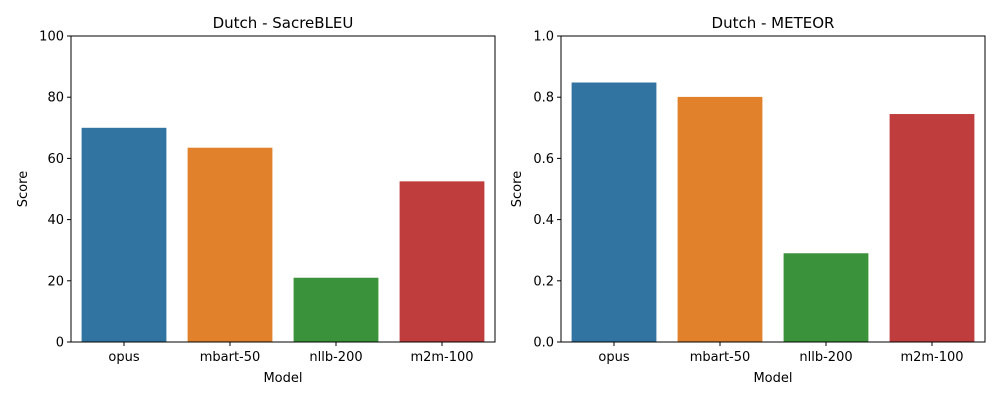  Describe the element at coordinates (283, 23) in the screenshot. I see `chart-title-sacrebleu: Dutch - SacreBLEU` at that location.